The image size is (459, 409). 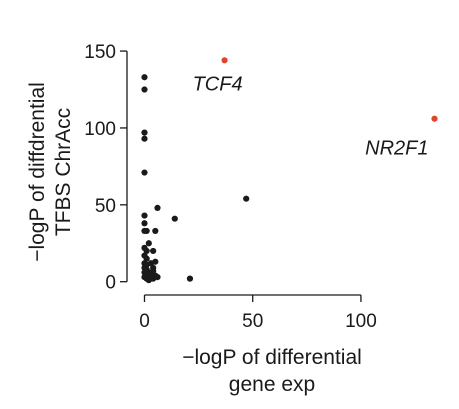 I want to click on y-axis-title-line1: −logP of diffdrential, so click(x=37, y=172).